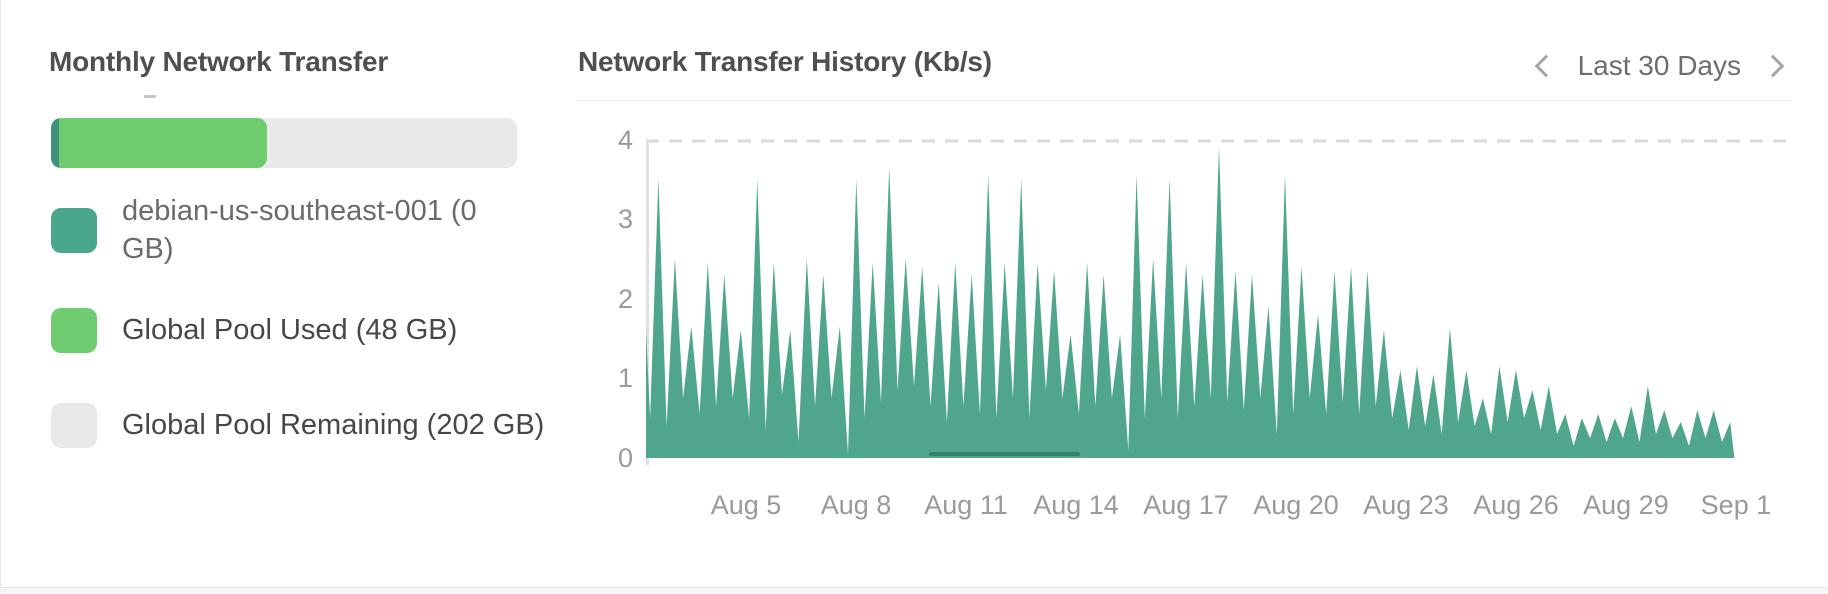  I want to click on next-period-button, so click(1775, 66).